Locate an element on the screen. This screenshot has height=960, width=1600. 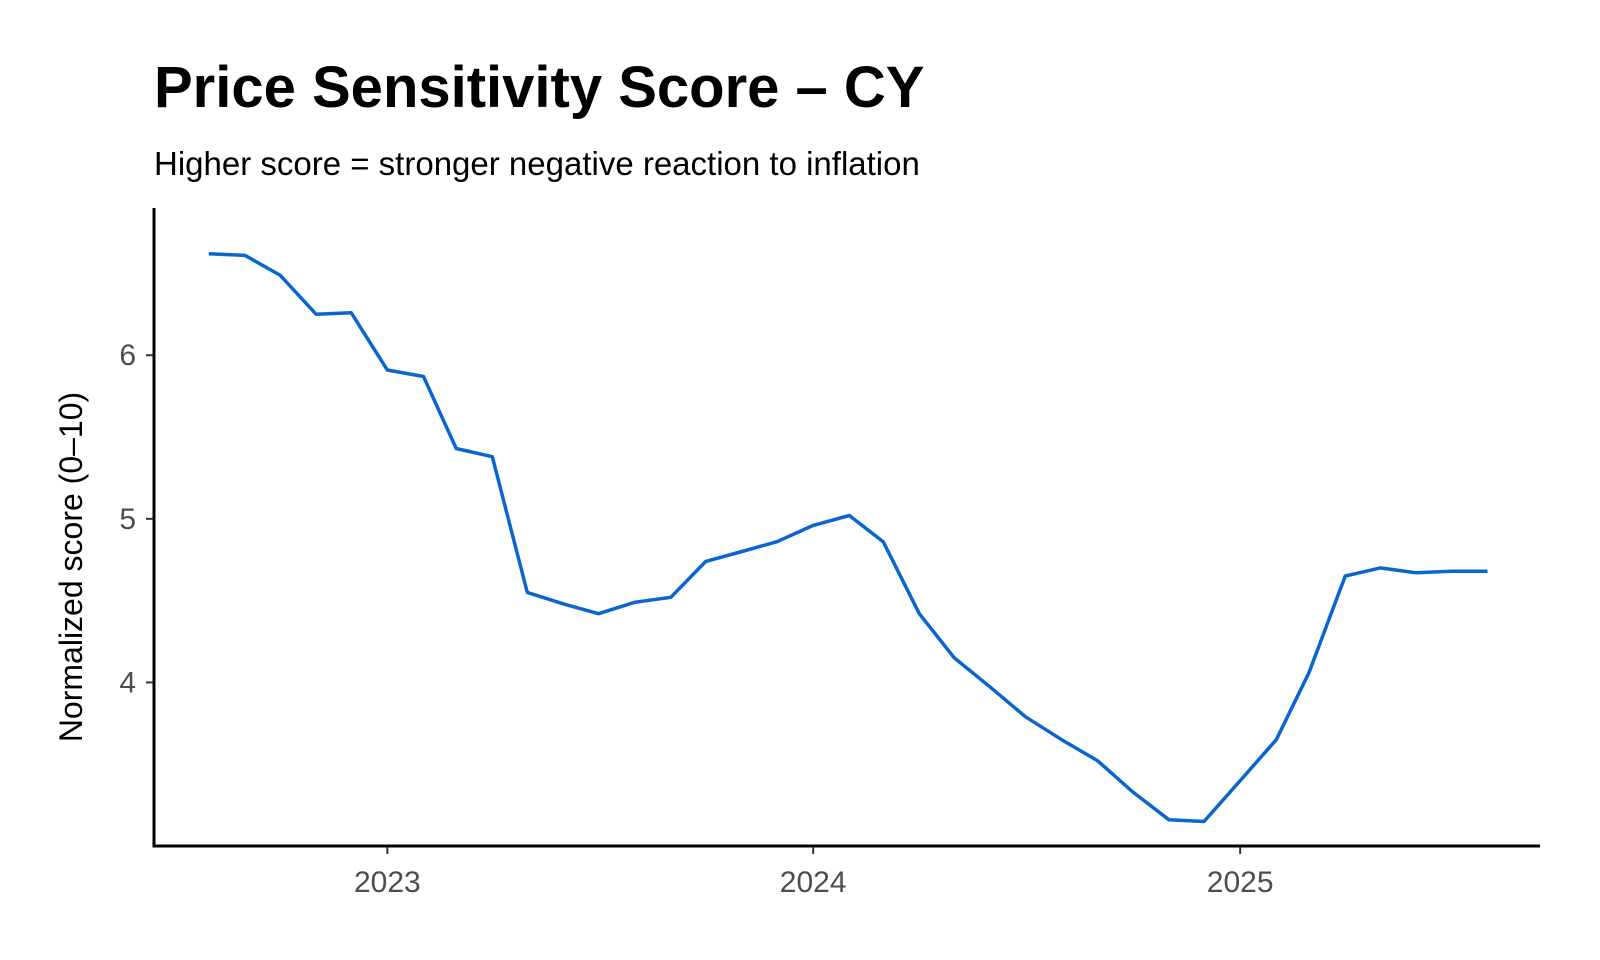
x-tick-label: 2023 is located at coordinates (387, 882).